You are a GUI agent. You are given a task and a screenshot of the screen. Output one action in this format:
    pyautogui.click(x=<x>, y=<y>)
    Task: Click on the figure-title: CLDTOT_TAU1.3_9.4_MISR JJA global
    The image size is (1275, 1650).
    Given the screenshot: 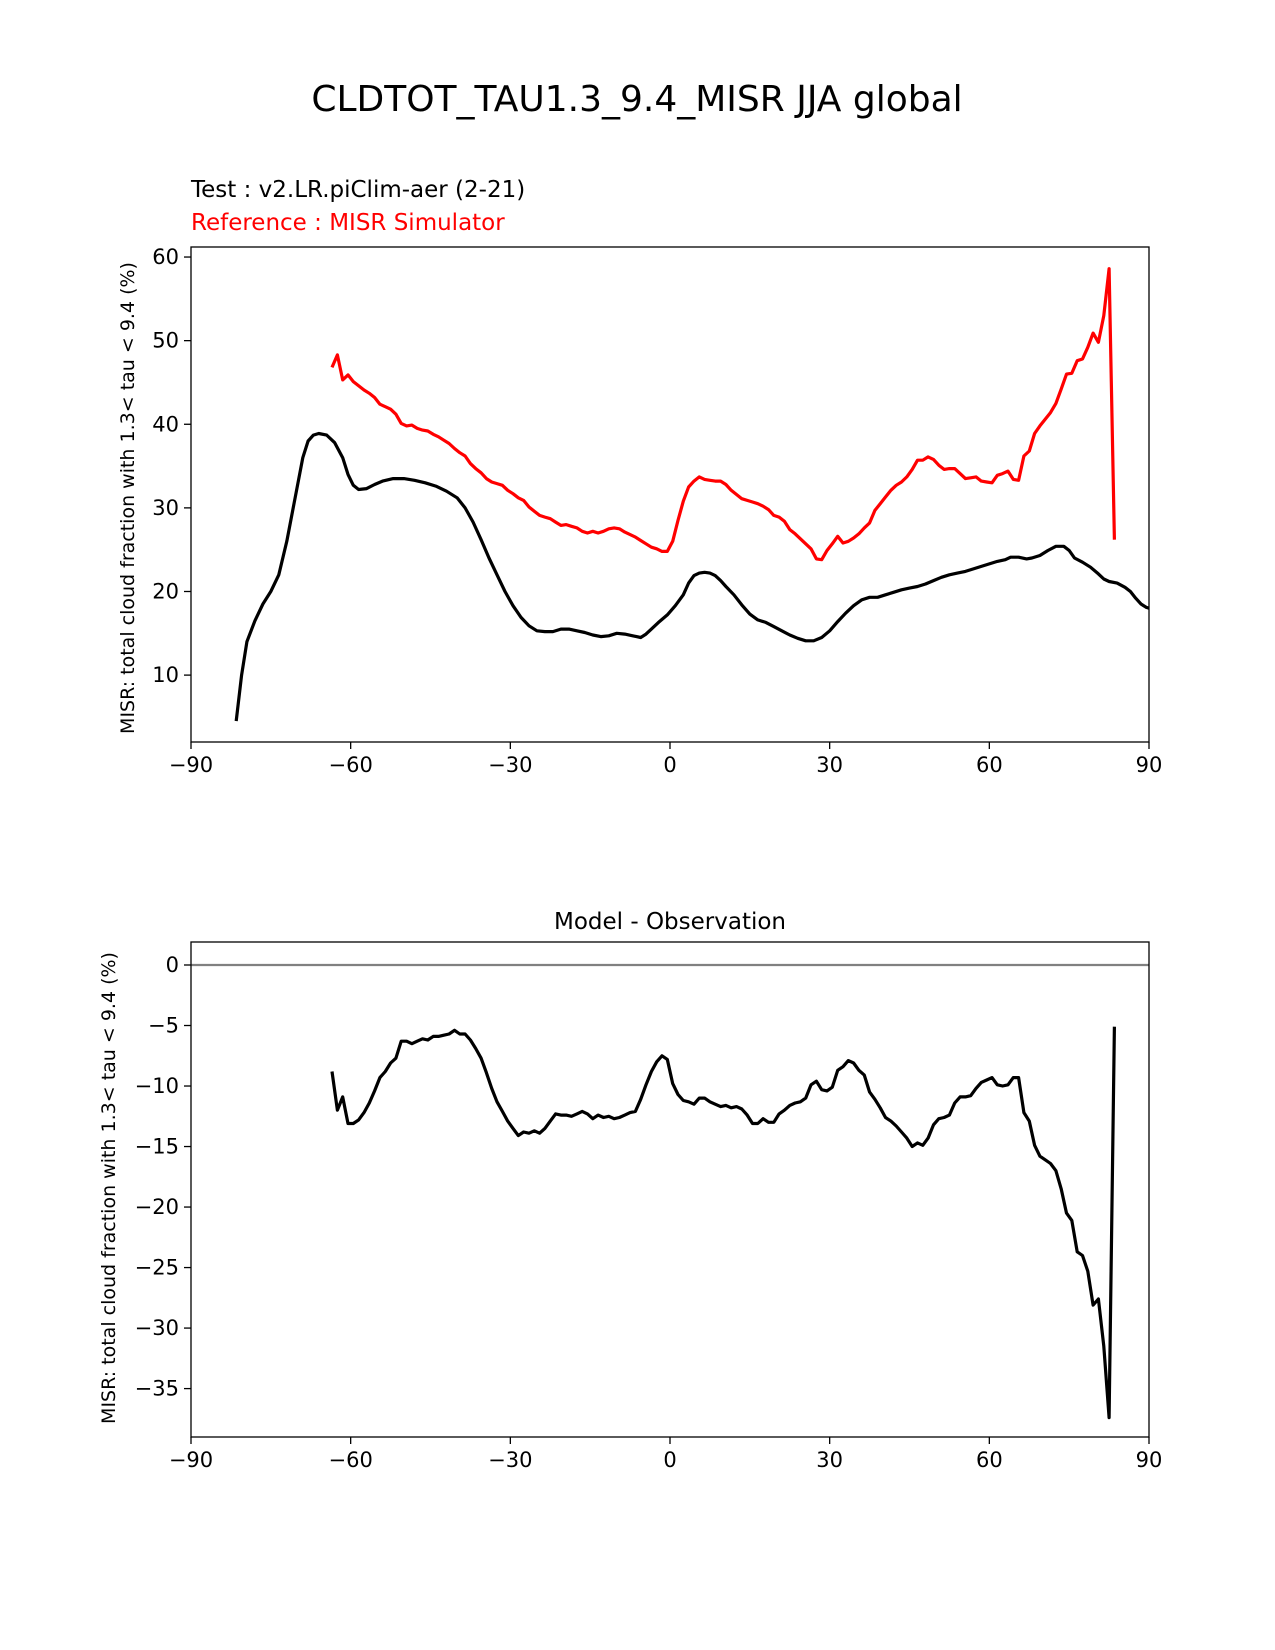 What is the action you would take?
    pyautogui.click(x=636, y=99)
    